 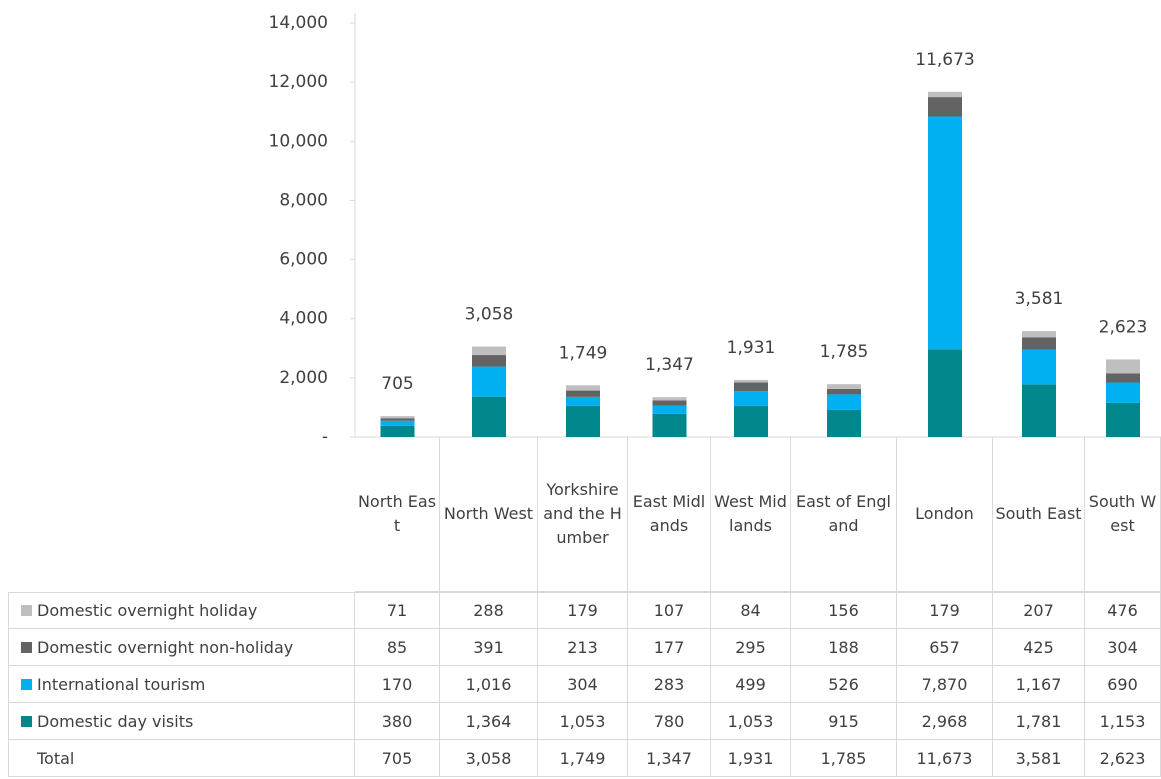 I want to click on row-label: Domestic day visits, so click(x=181, y=721).